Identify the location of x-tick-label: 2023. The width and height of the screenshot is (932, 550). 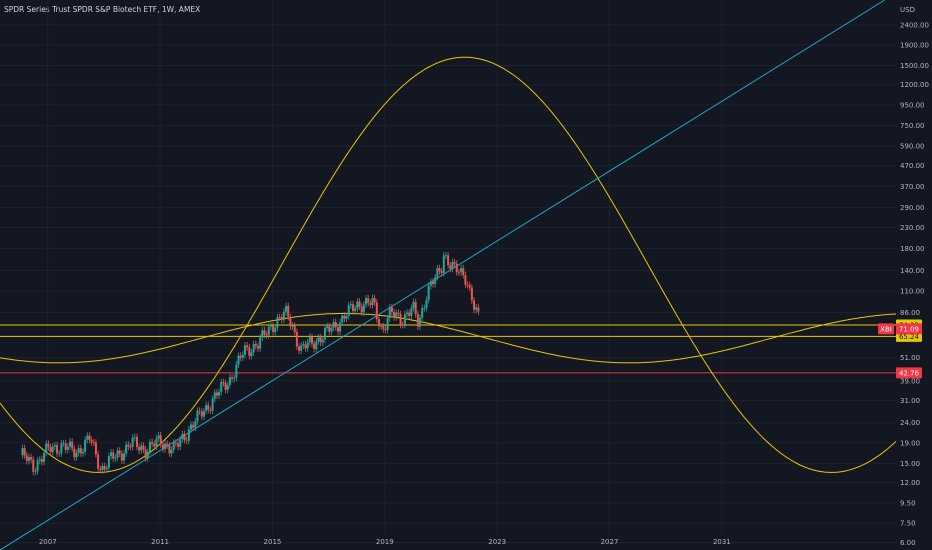
(497, 542).